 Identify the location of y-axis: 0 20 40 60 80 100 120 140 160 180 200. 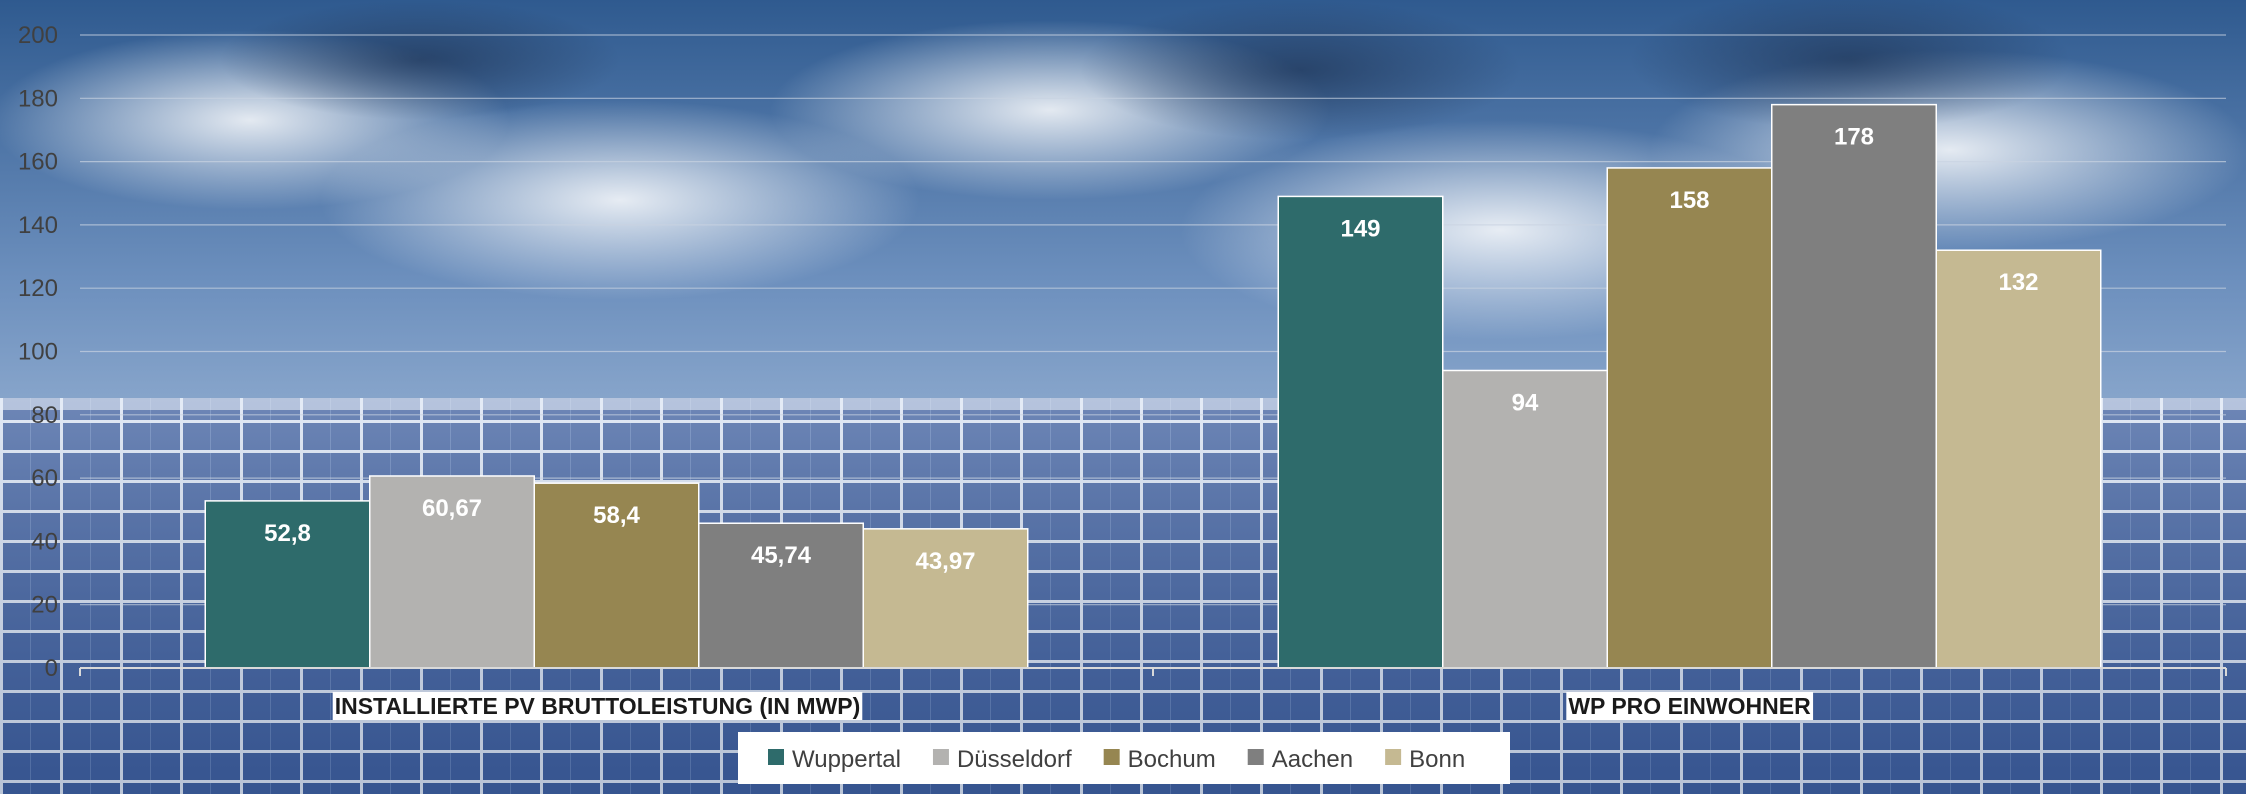
(38, 352).